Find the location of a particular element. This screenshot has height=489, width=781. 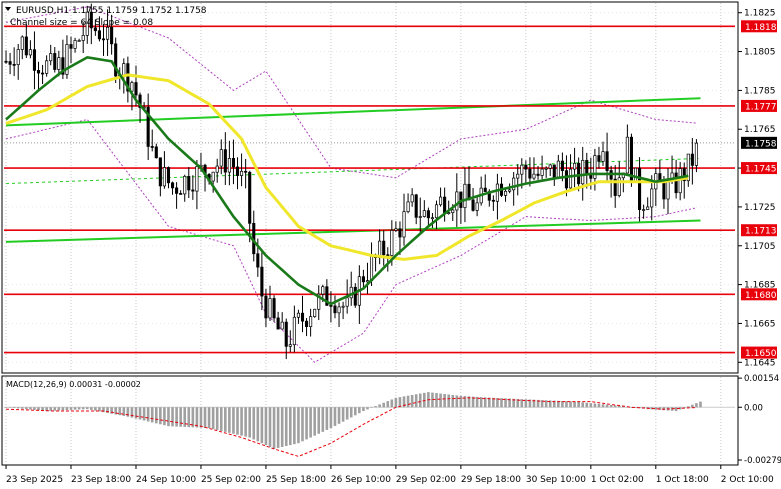

symbol-header: EURUSD,H1 1.1755 1.1759 1.1752 1.1758 is located at coordinates (111, 11).